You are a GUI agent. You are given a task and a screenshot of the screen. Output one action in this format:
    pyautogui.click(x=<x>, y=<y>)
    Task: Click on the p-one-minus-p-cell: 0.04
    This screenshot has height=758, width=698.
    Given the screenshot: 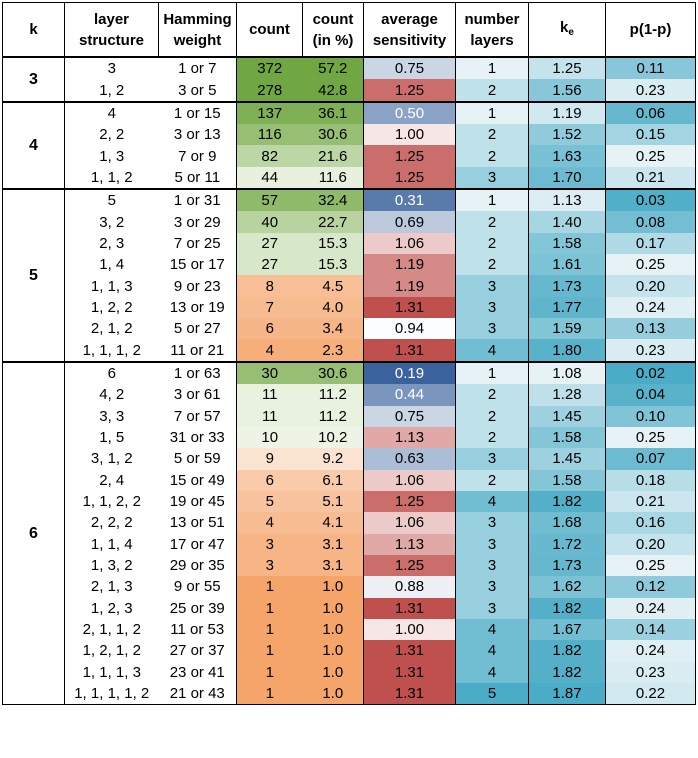 What is the action you would take?
    pyautogui.click(x=650, y=395)
    